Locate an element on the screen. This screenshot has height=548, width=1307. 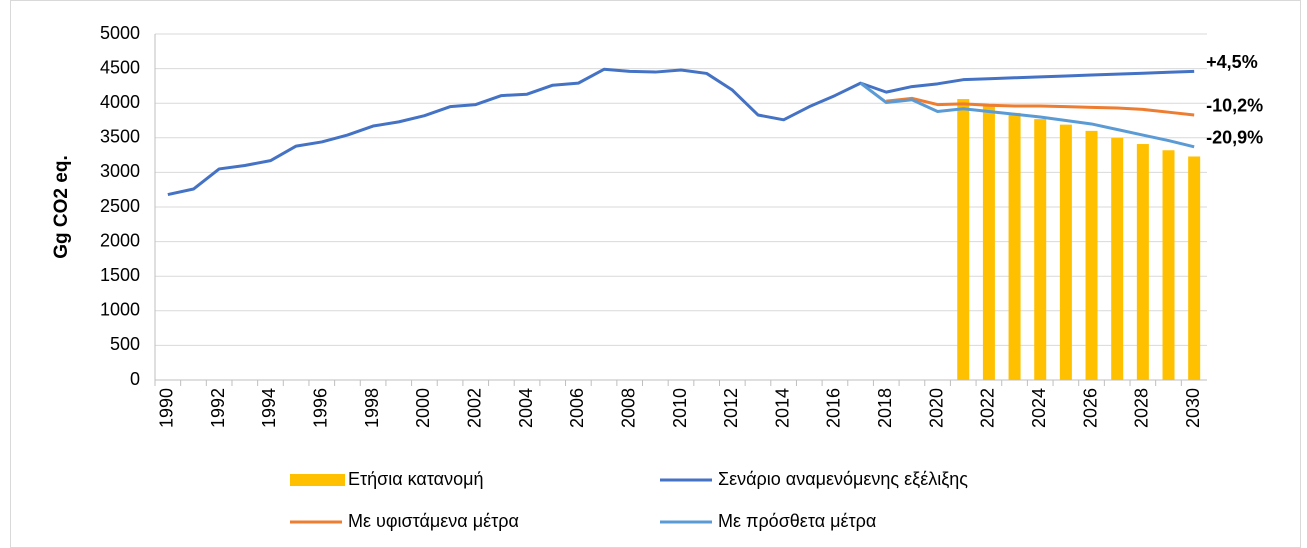
y-tick-label: 4500 is located at coordinates (120, 67).